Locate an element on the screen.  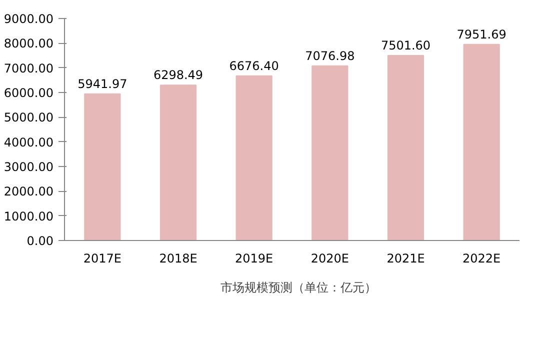
y-tick-label: 4000.00 is located at coordinates (29, 142).